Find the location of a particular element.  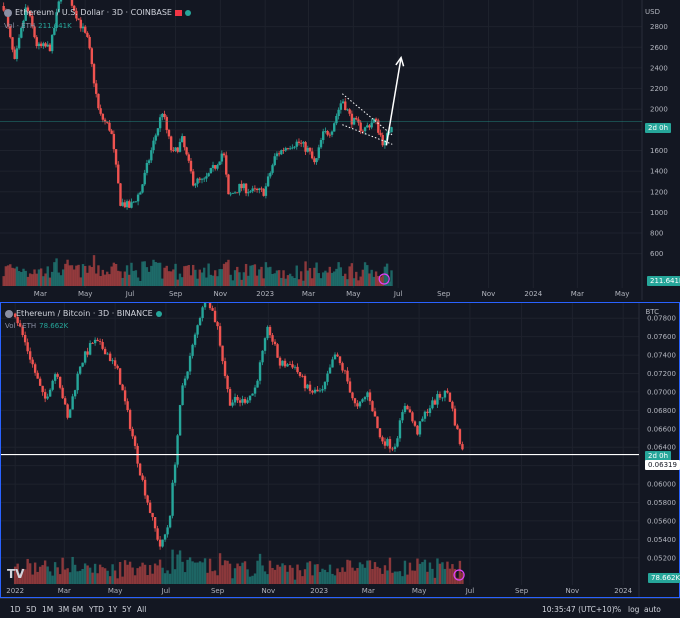

timeframe-5y: 5Y is located at coordinates (127, 609).